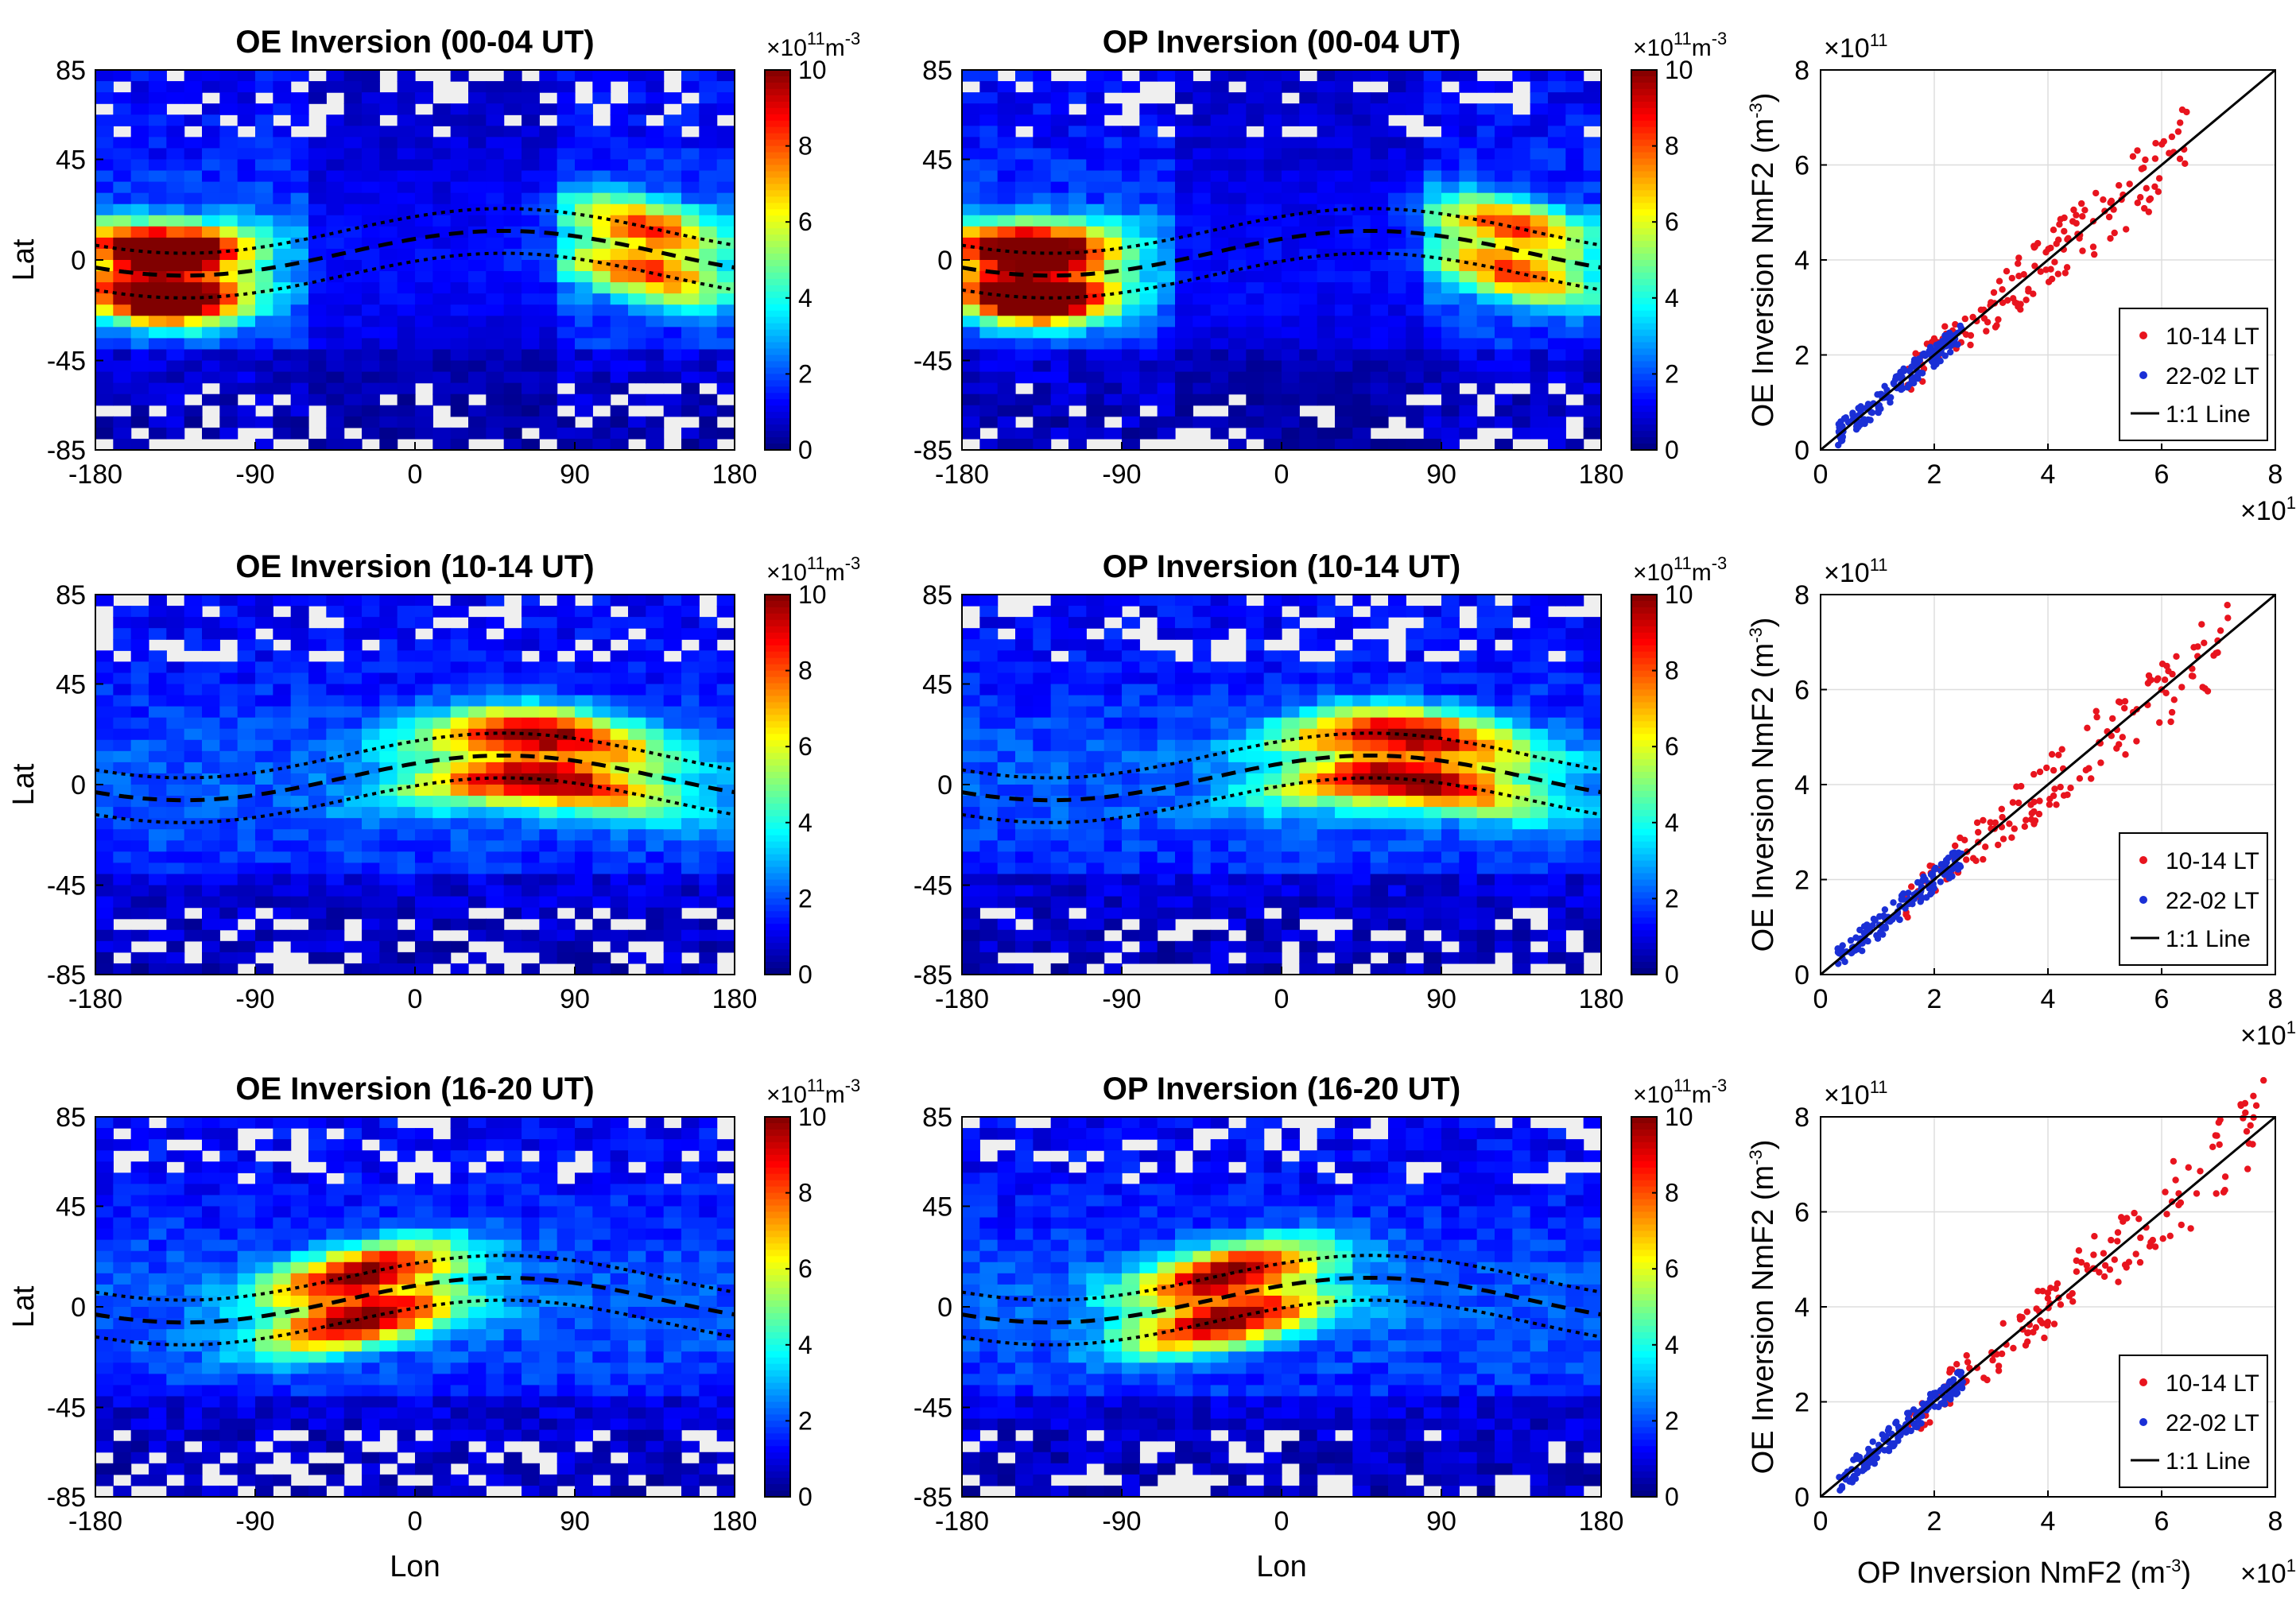 The height and width of the screenshot is (1624, 2296). What do you see at coordinates (1121, 474) in the screenshot?
I see `x-tick-label: -90` at bounding box center [1121, 474].